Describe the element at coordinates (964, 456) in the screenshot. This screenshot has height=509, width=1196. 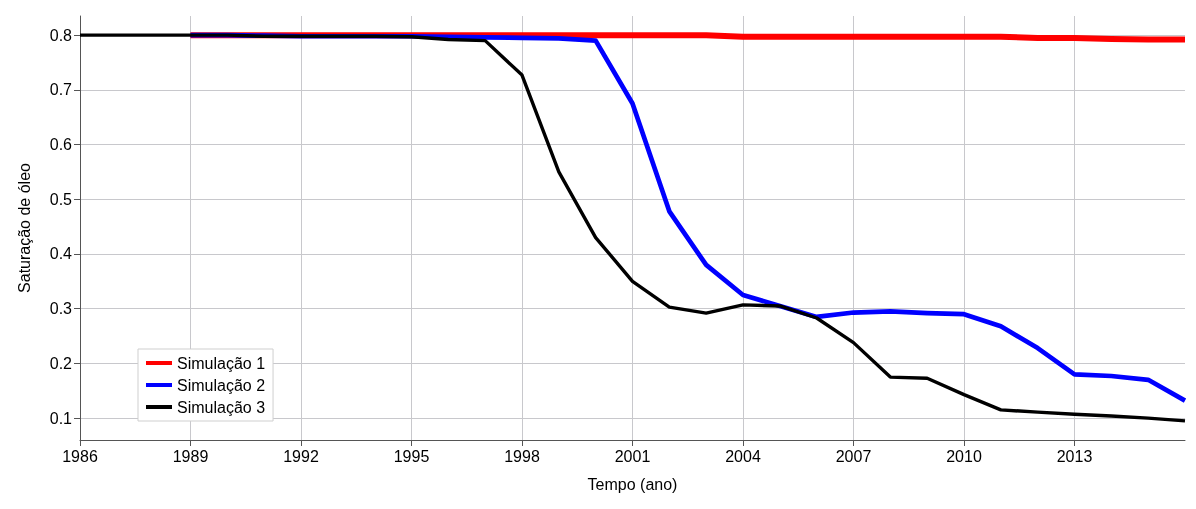
I see `x-tick-label: 2010` at that location.